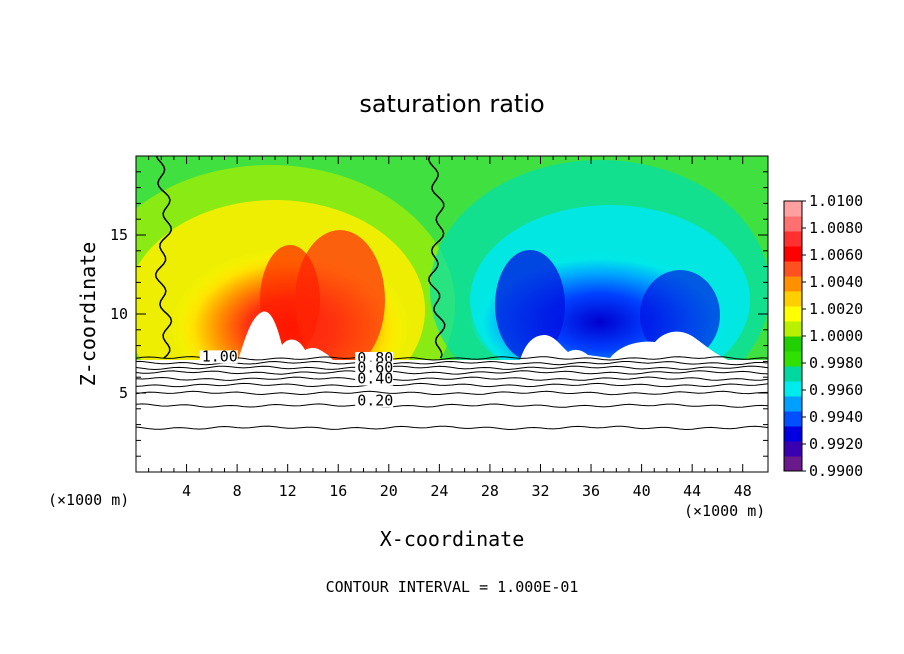  What do you see at coordinates (836, 444) in the screenshot?
I see `colorbar-label: 0.9920` at bounding box center [836, 444].